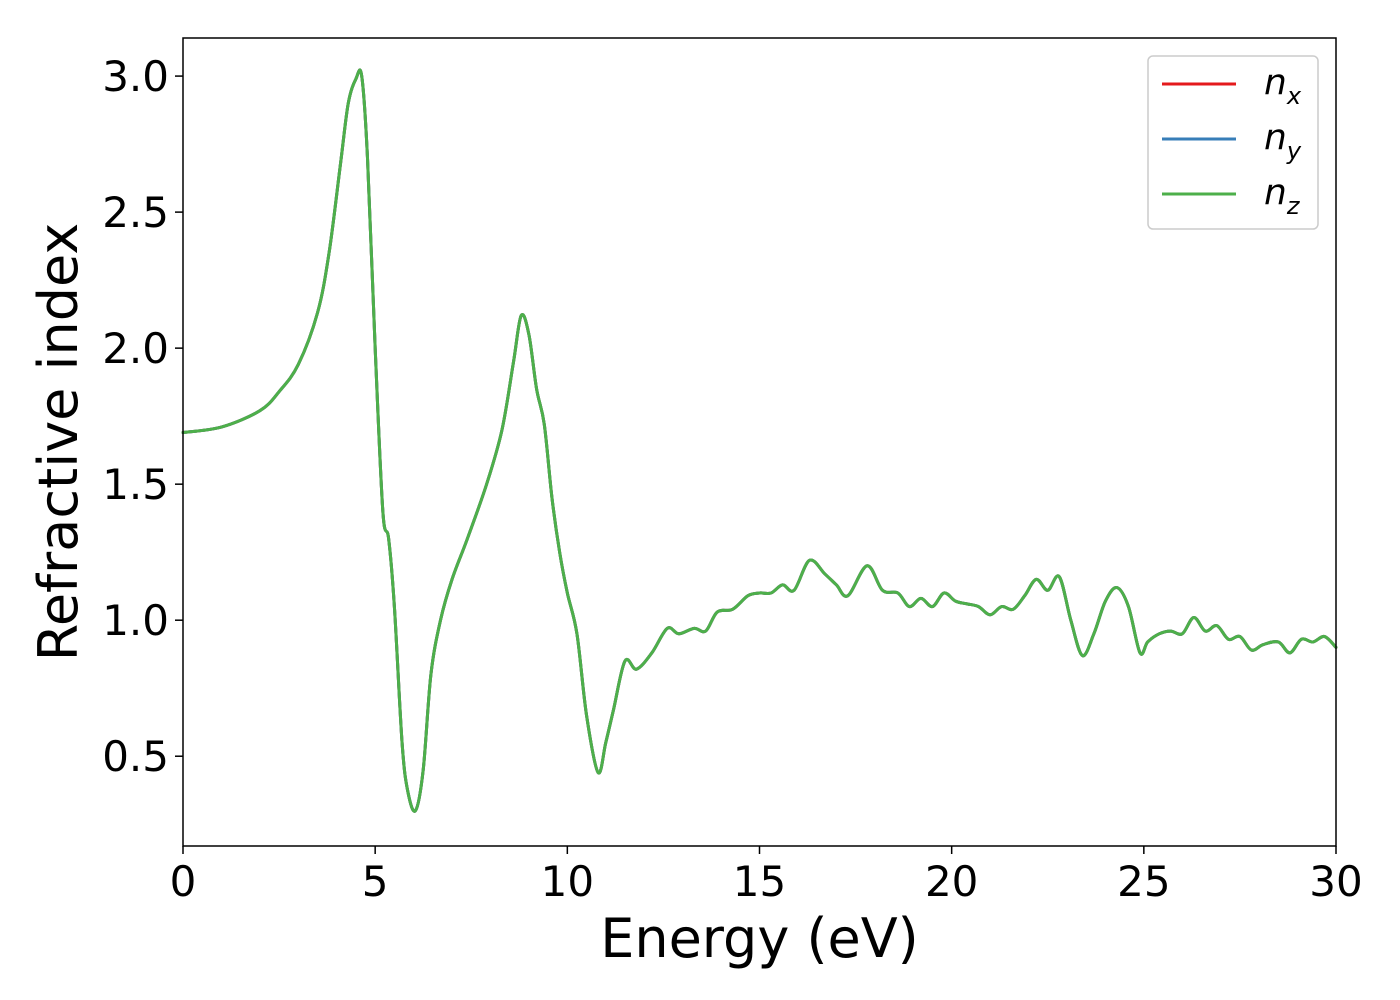 The width and height of the screenshot is (1400, 1000). Describe the element at coordinates (135, 620) in the screenshot. I see `y-tick-label: 1.0` at that location.